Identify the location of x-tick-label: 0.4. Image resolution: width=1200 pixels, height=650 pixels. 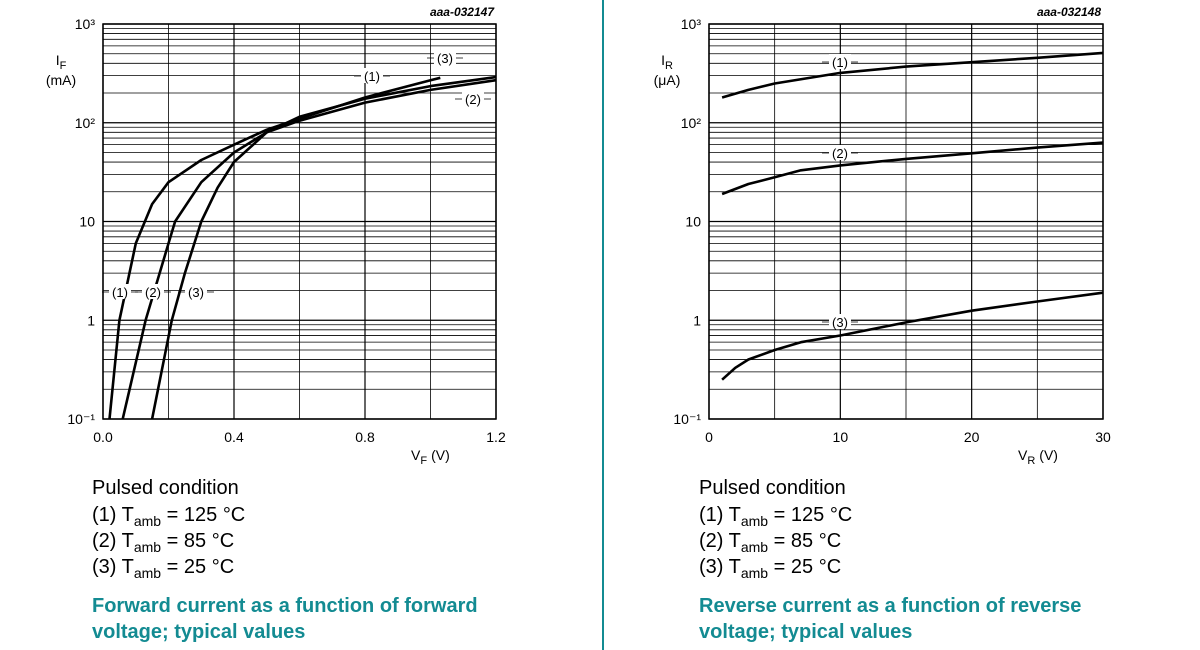
(234, 437).